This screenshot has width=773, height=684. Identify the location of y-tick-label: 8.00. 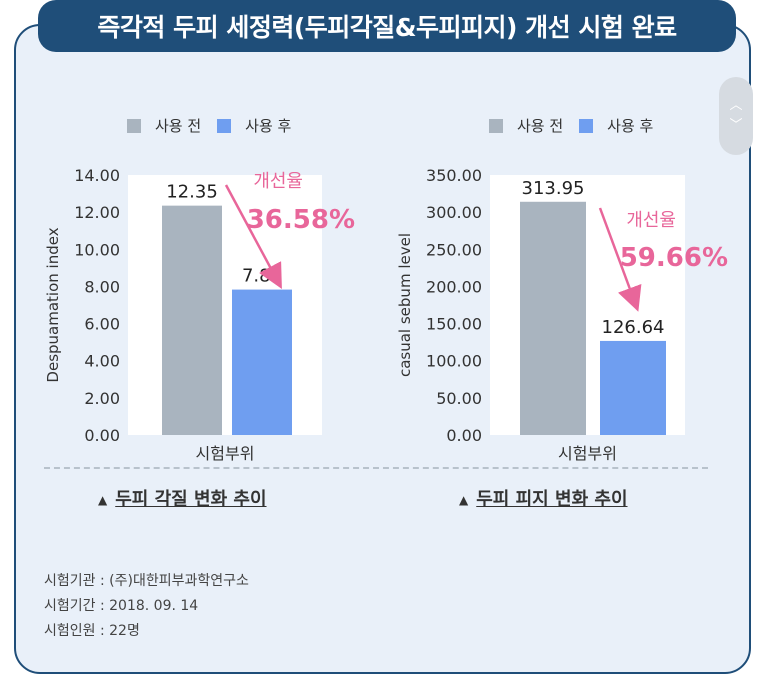
(102, 286).